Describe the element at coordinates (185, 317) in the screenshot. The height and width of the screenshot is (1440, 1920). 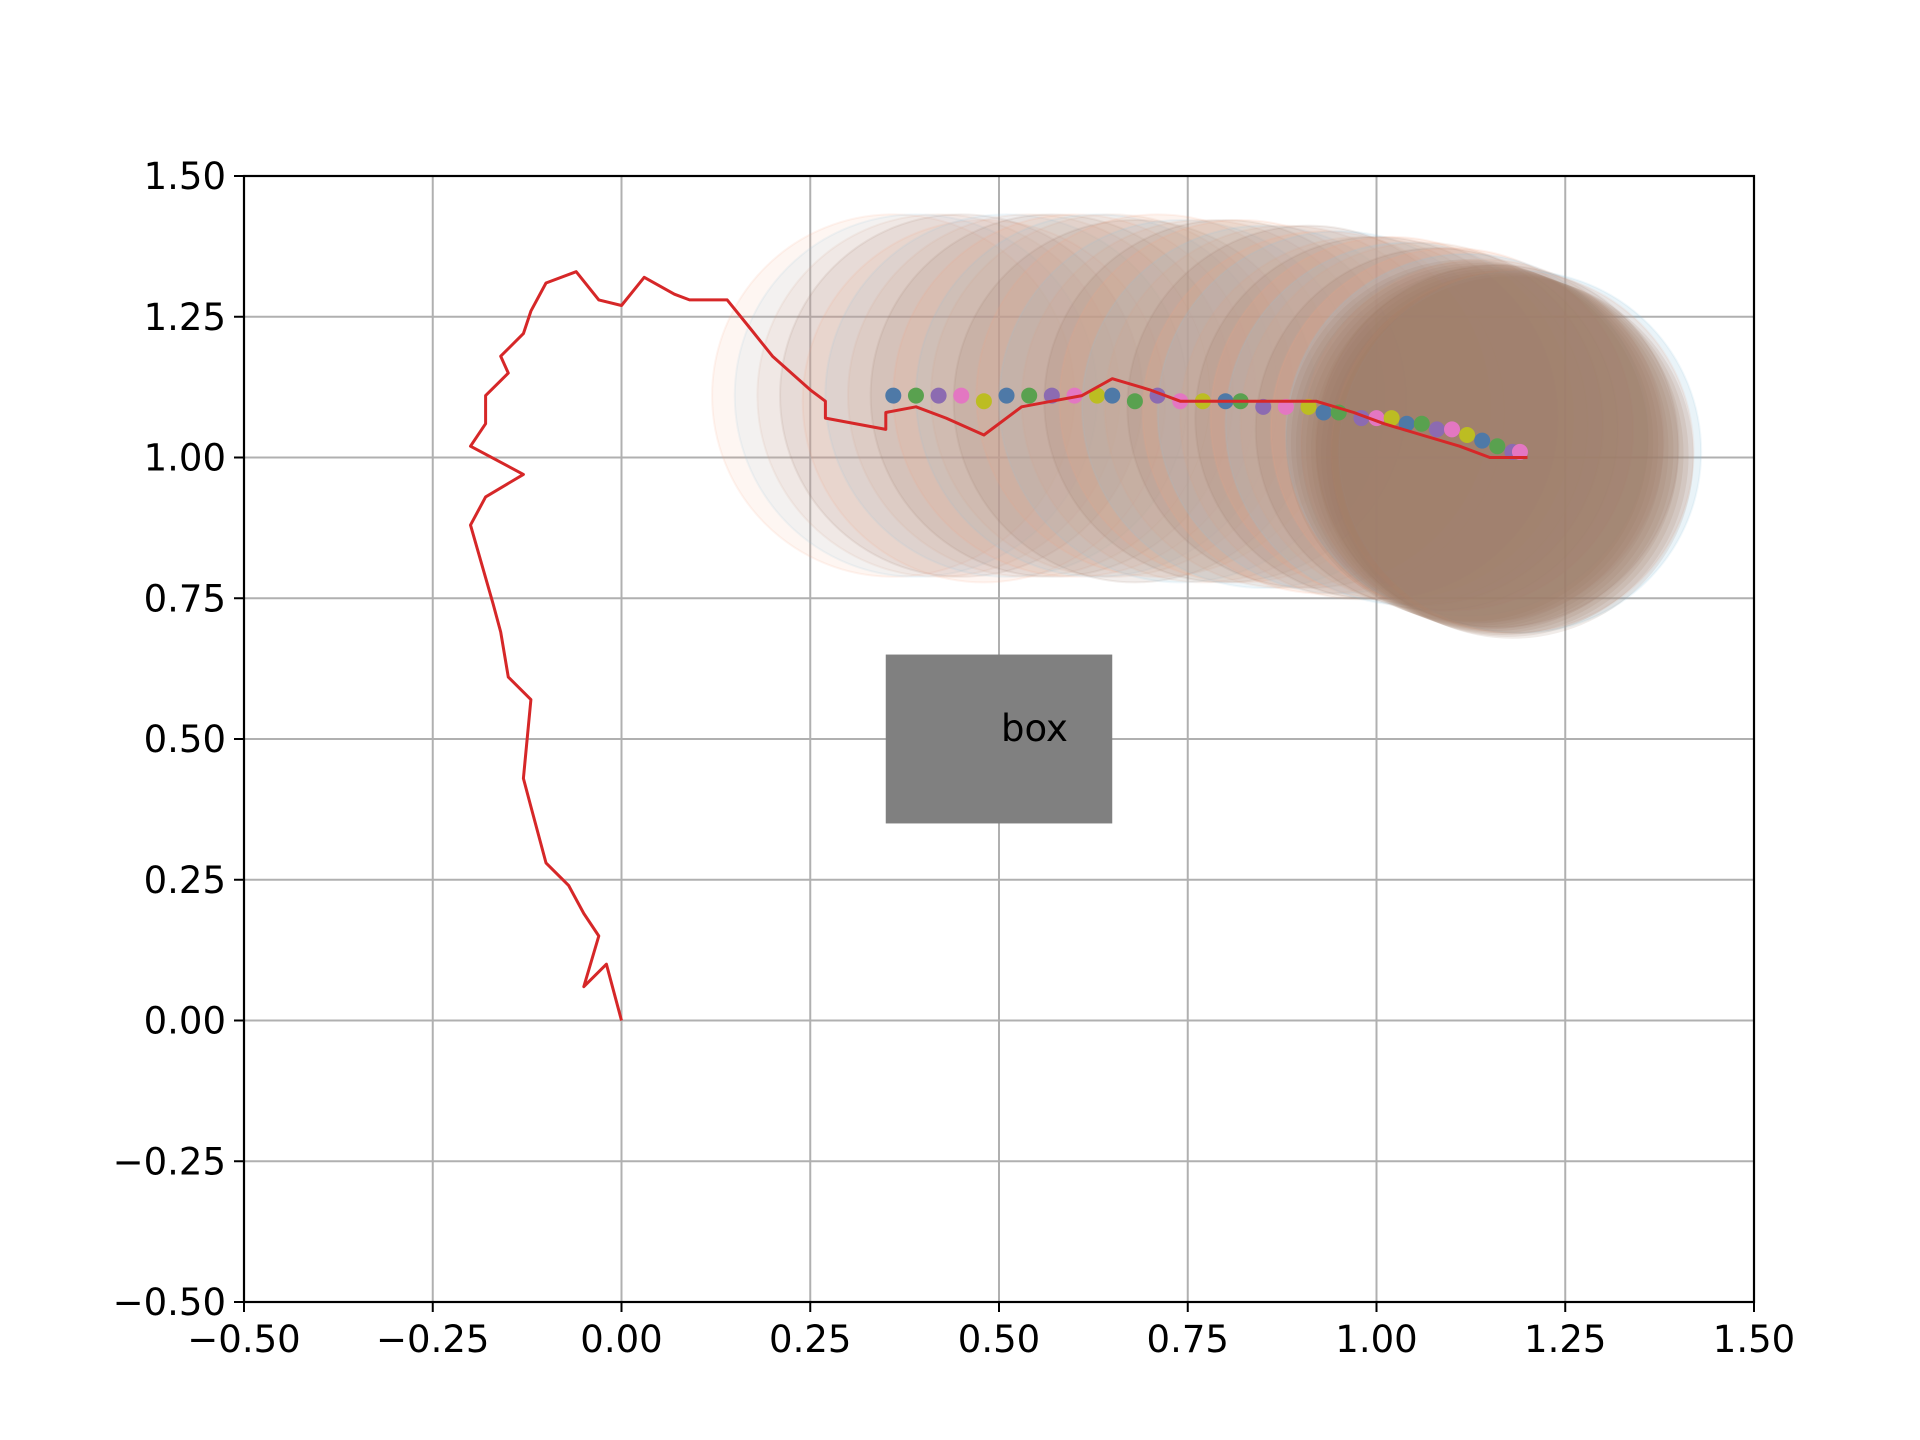
I see `y-tick-label: 1.25` at that location.